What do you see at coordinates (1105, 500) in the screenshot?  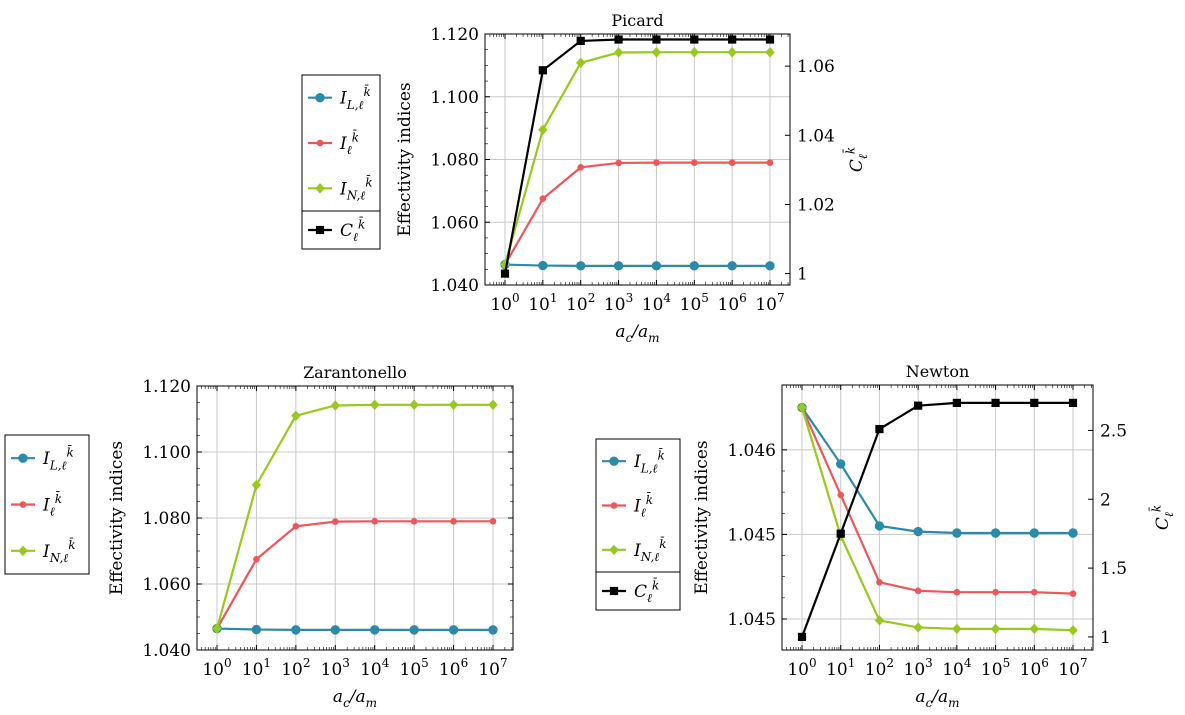 I see `y2-tick-label: 2` at bounding box center [1105, 500].